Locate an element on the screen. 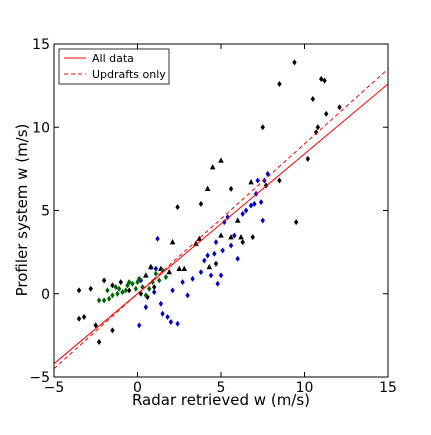 This screenshot has height=435, width=431. x-tick-label: 10 is located at coordinates (305, 388).